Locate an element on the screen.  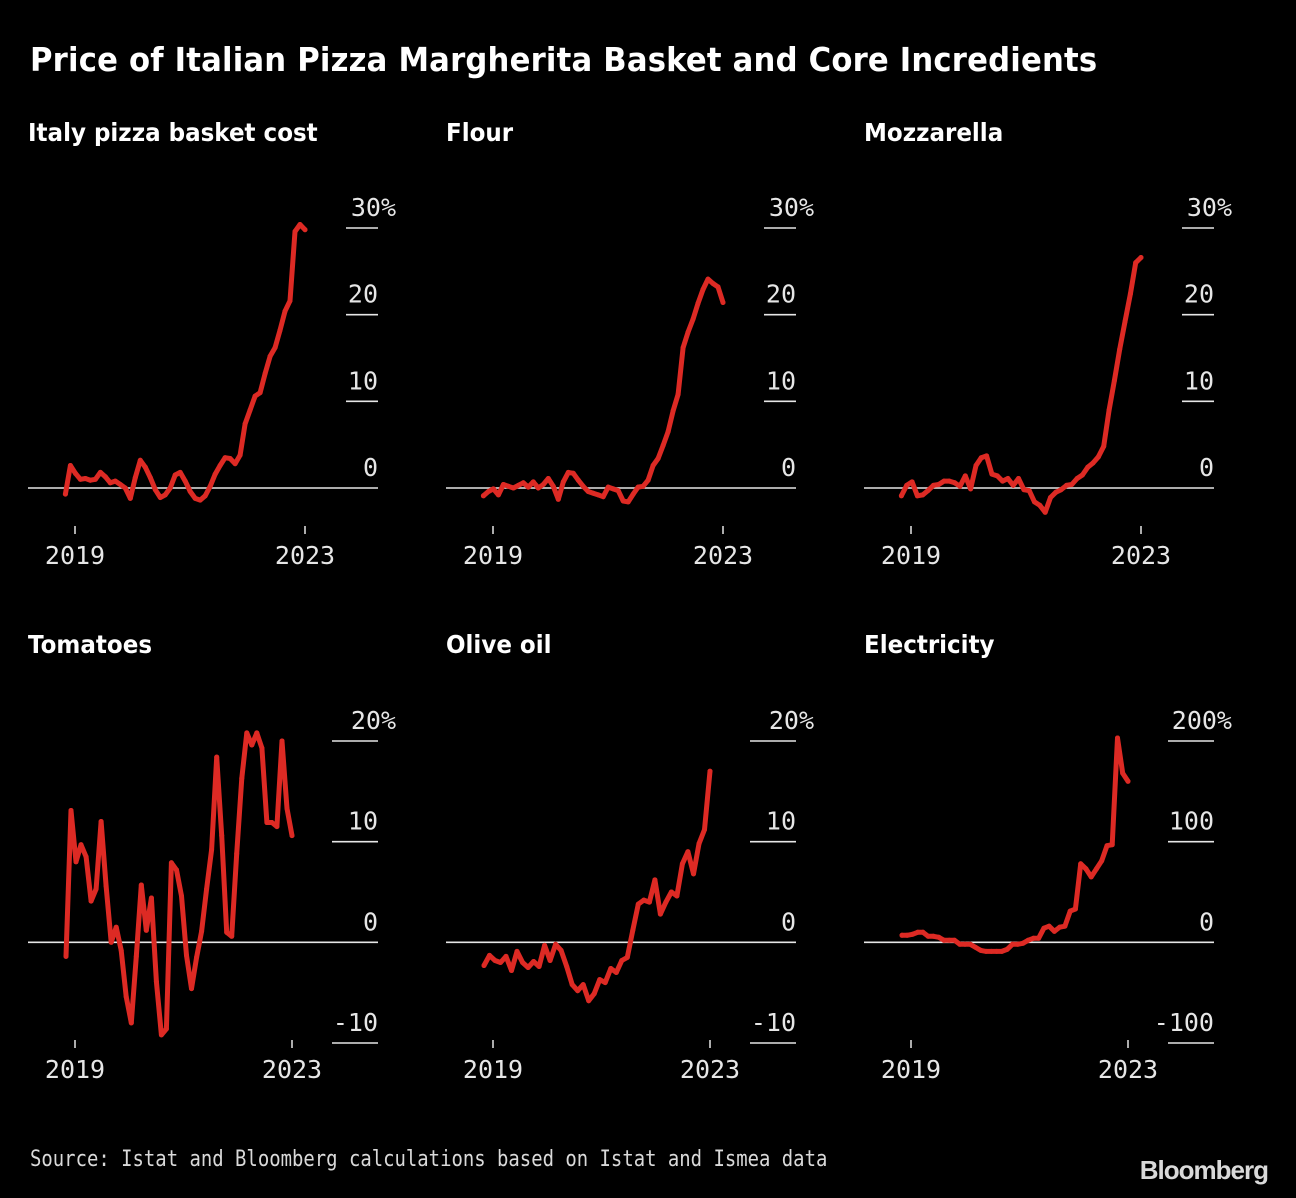
panel-title: Olive oil is located at coordinates (499, 644).